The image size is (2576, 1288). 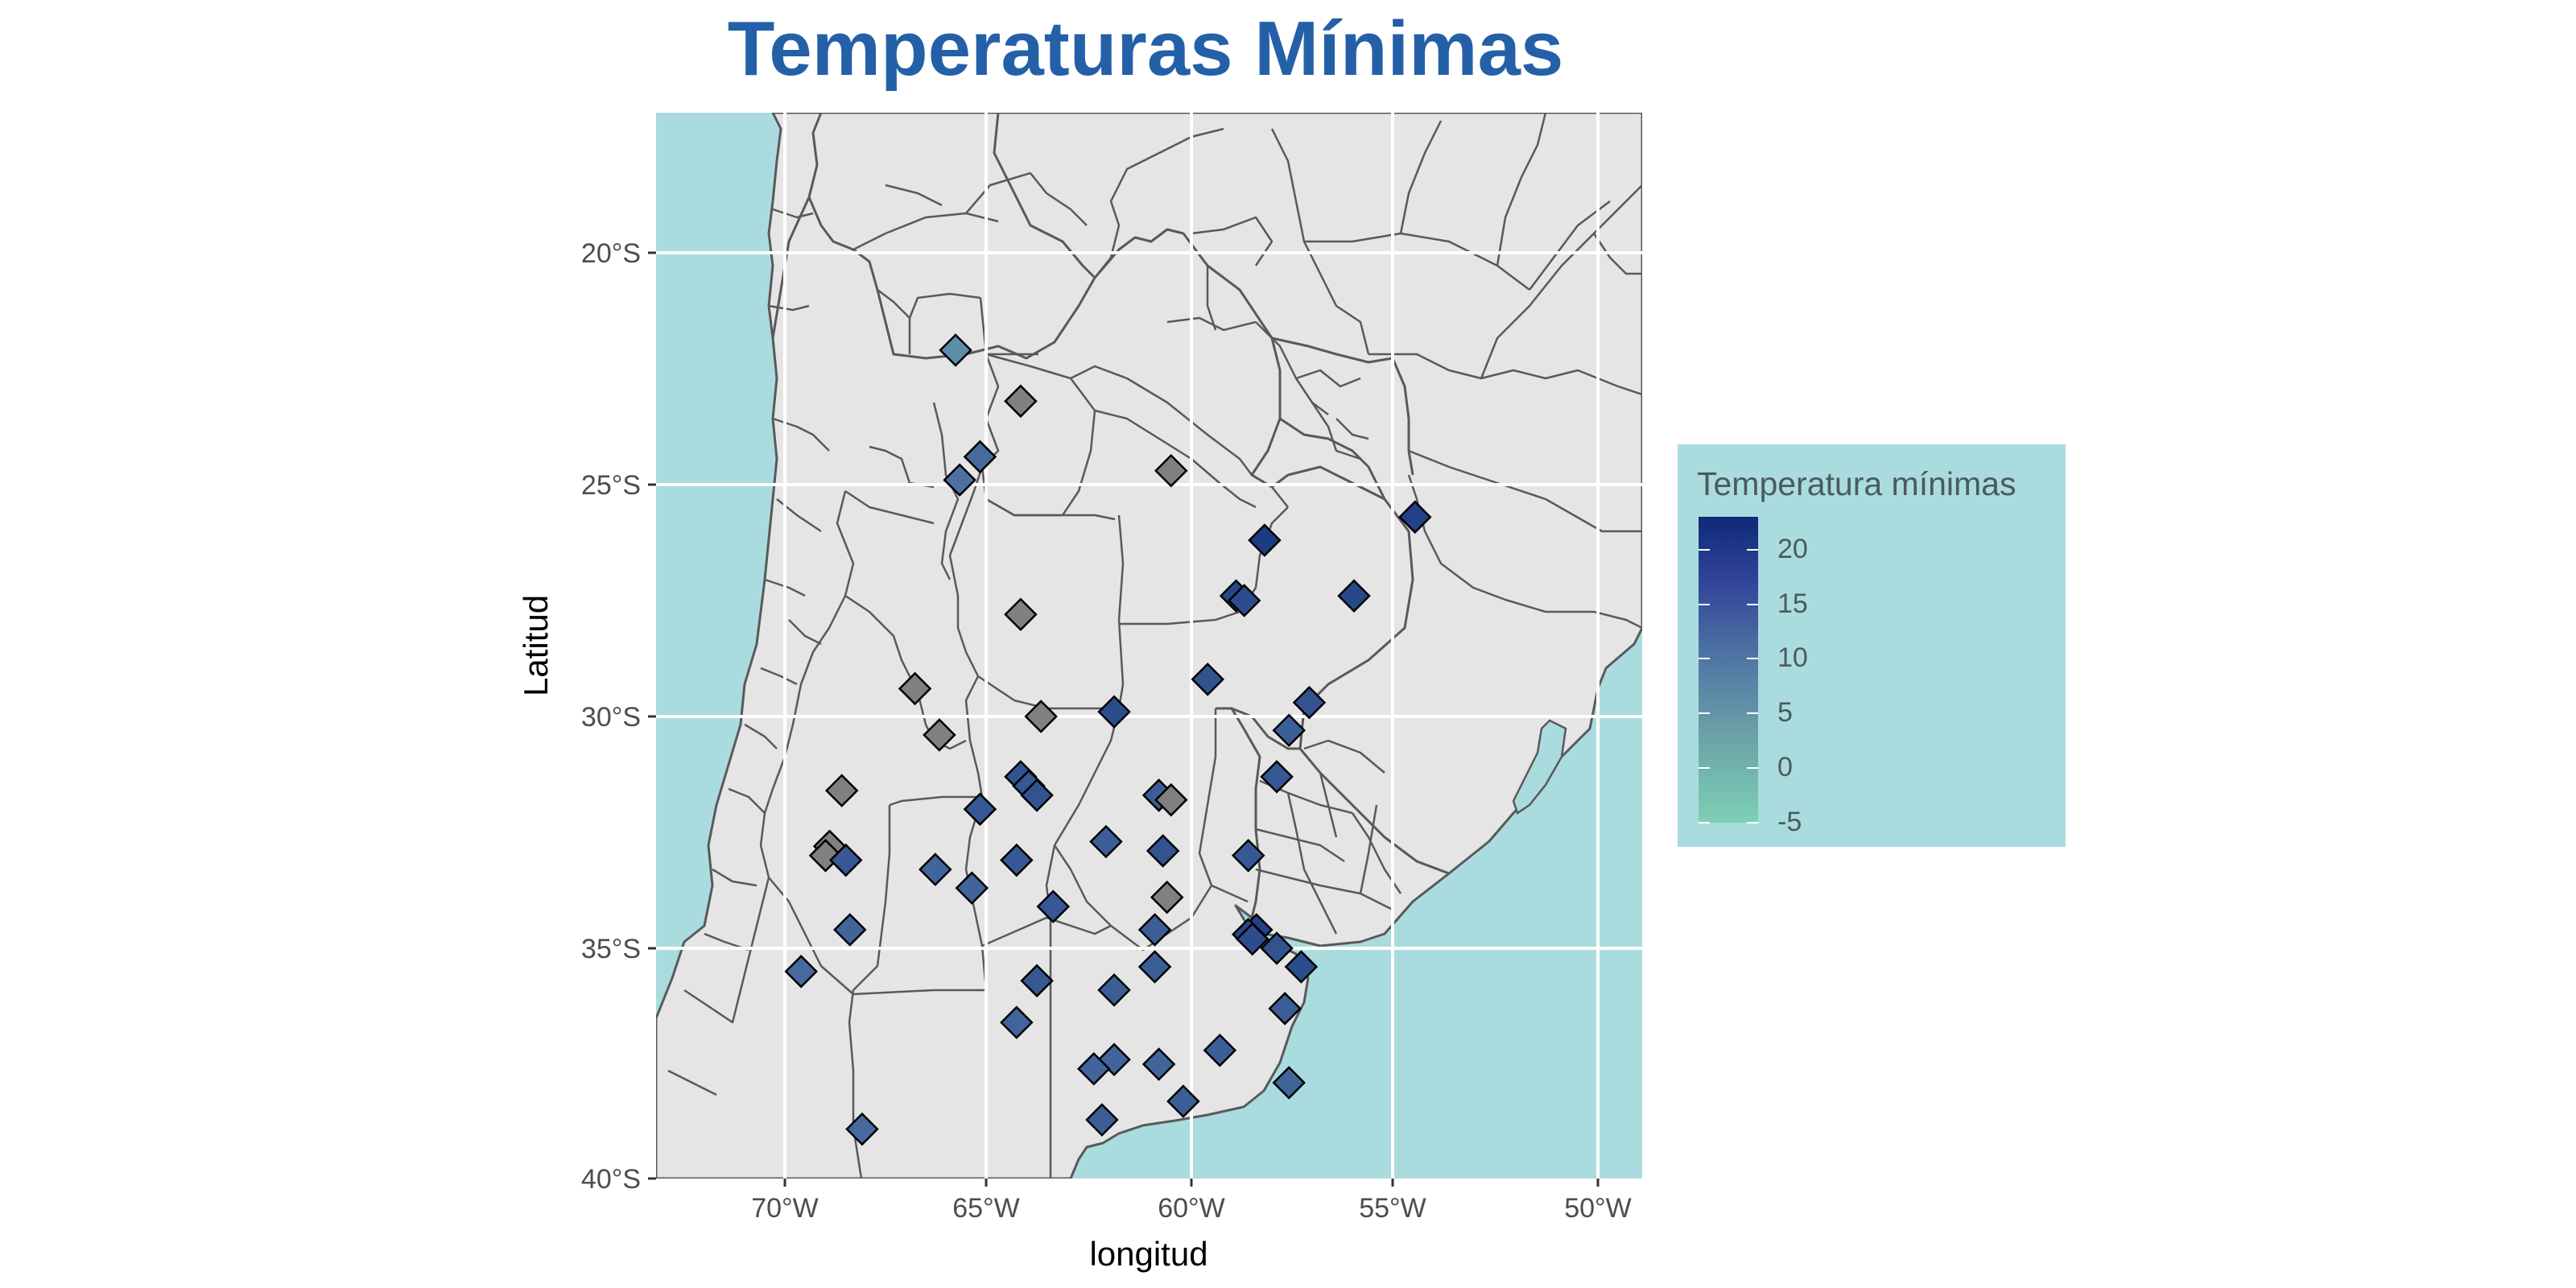 What do you see at coordinates (1728, 670) in the screenshot?
I see `legend-colorbar` at bounding box center [1728, 670].